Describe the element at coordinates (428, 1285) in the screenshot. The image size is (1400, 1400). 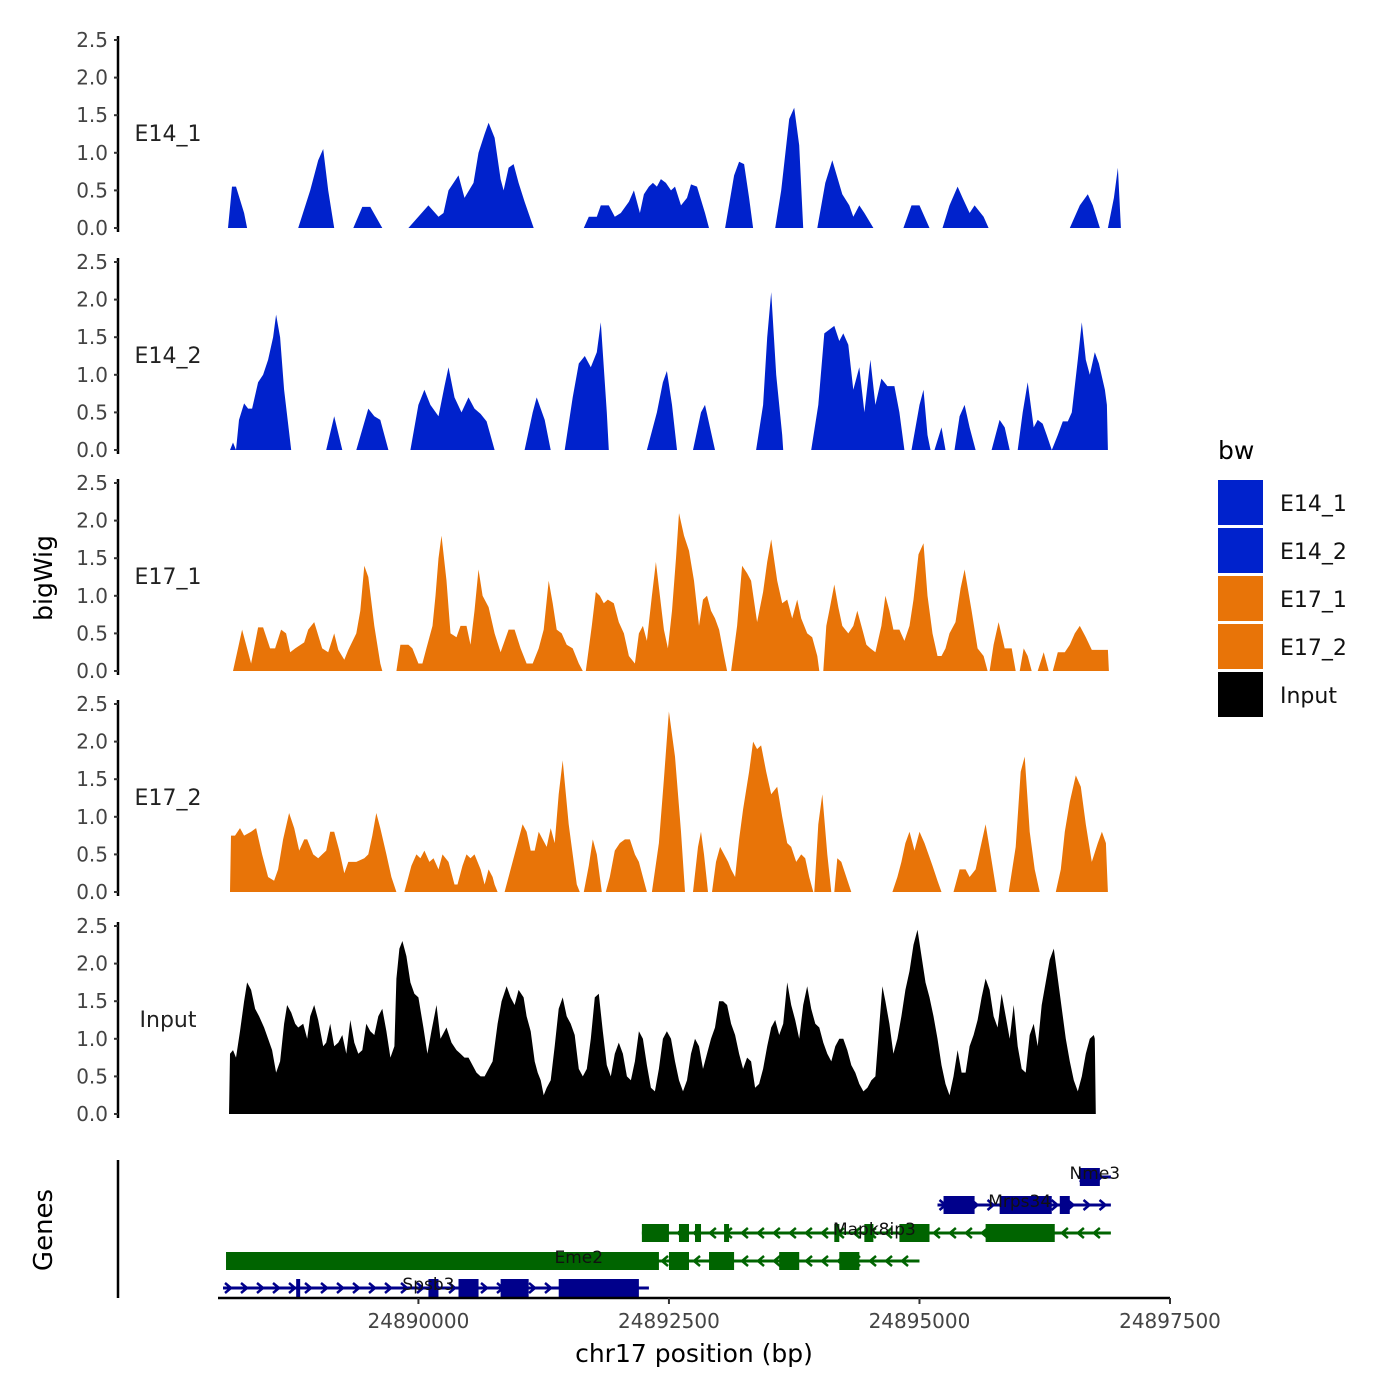
I see `gene-label: Spsb3` at that location.